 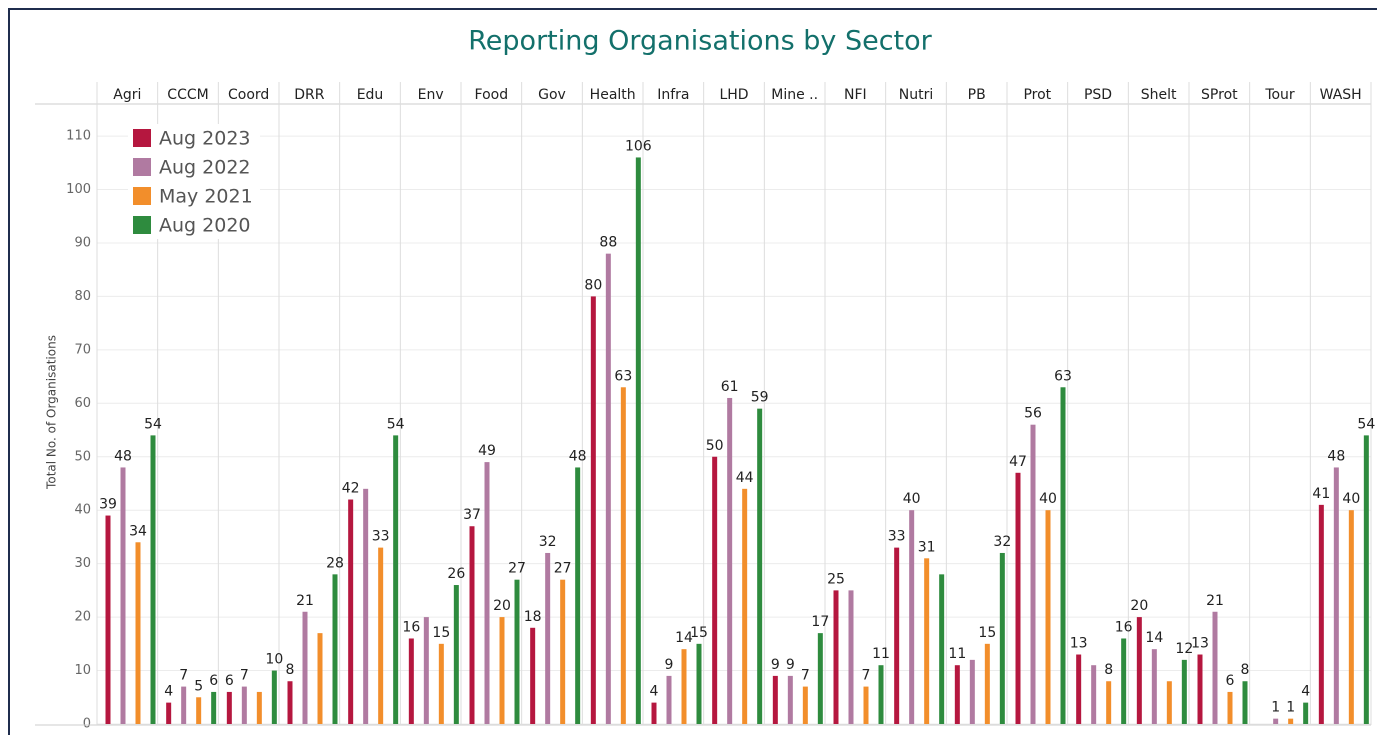 I want to click on y-axis-title: Total No. of Organisations, so click(x=52, y=412).